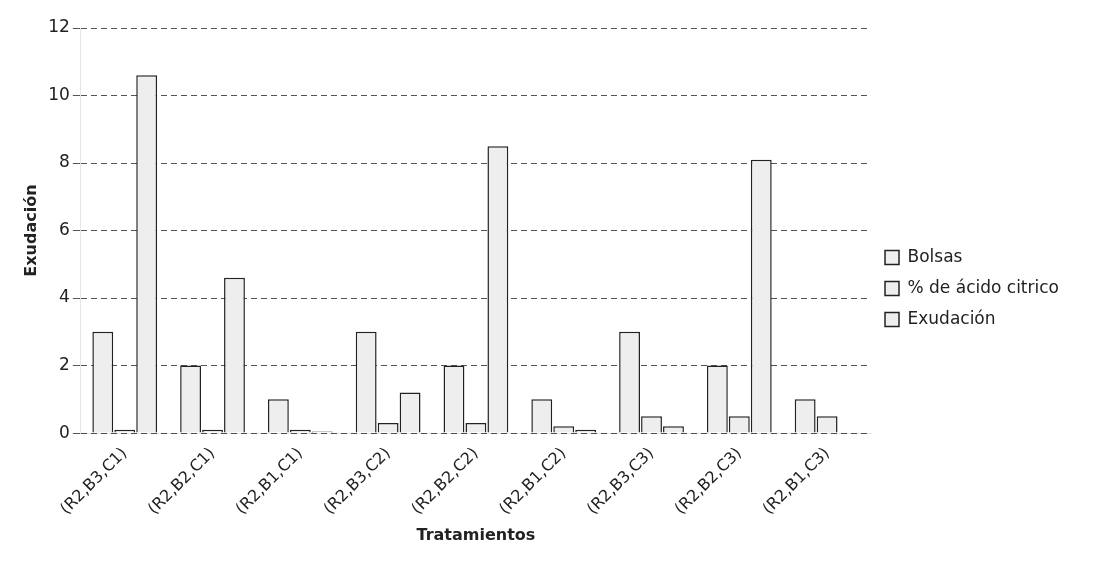 The width and height of the screenshot is (1097, 567). I want to click on y-tick-label: 12, so click(59, 26).